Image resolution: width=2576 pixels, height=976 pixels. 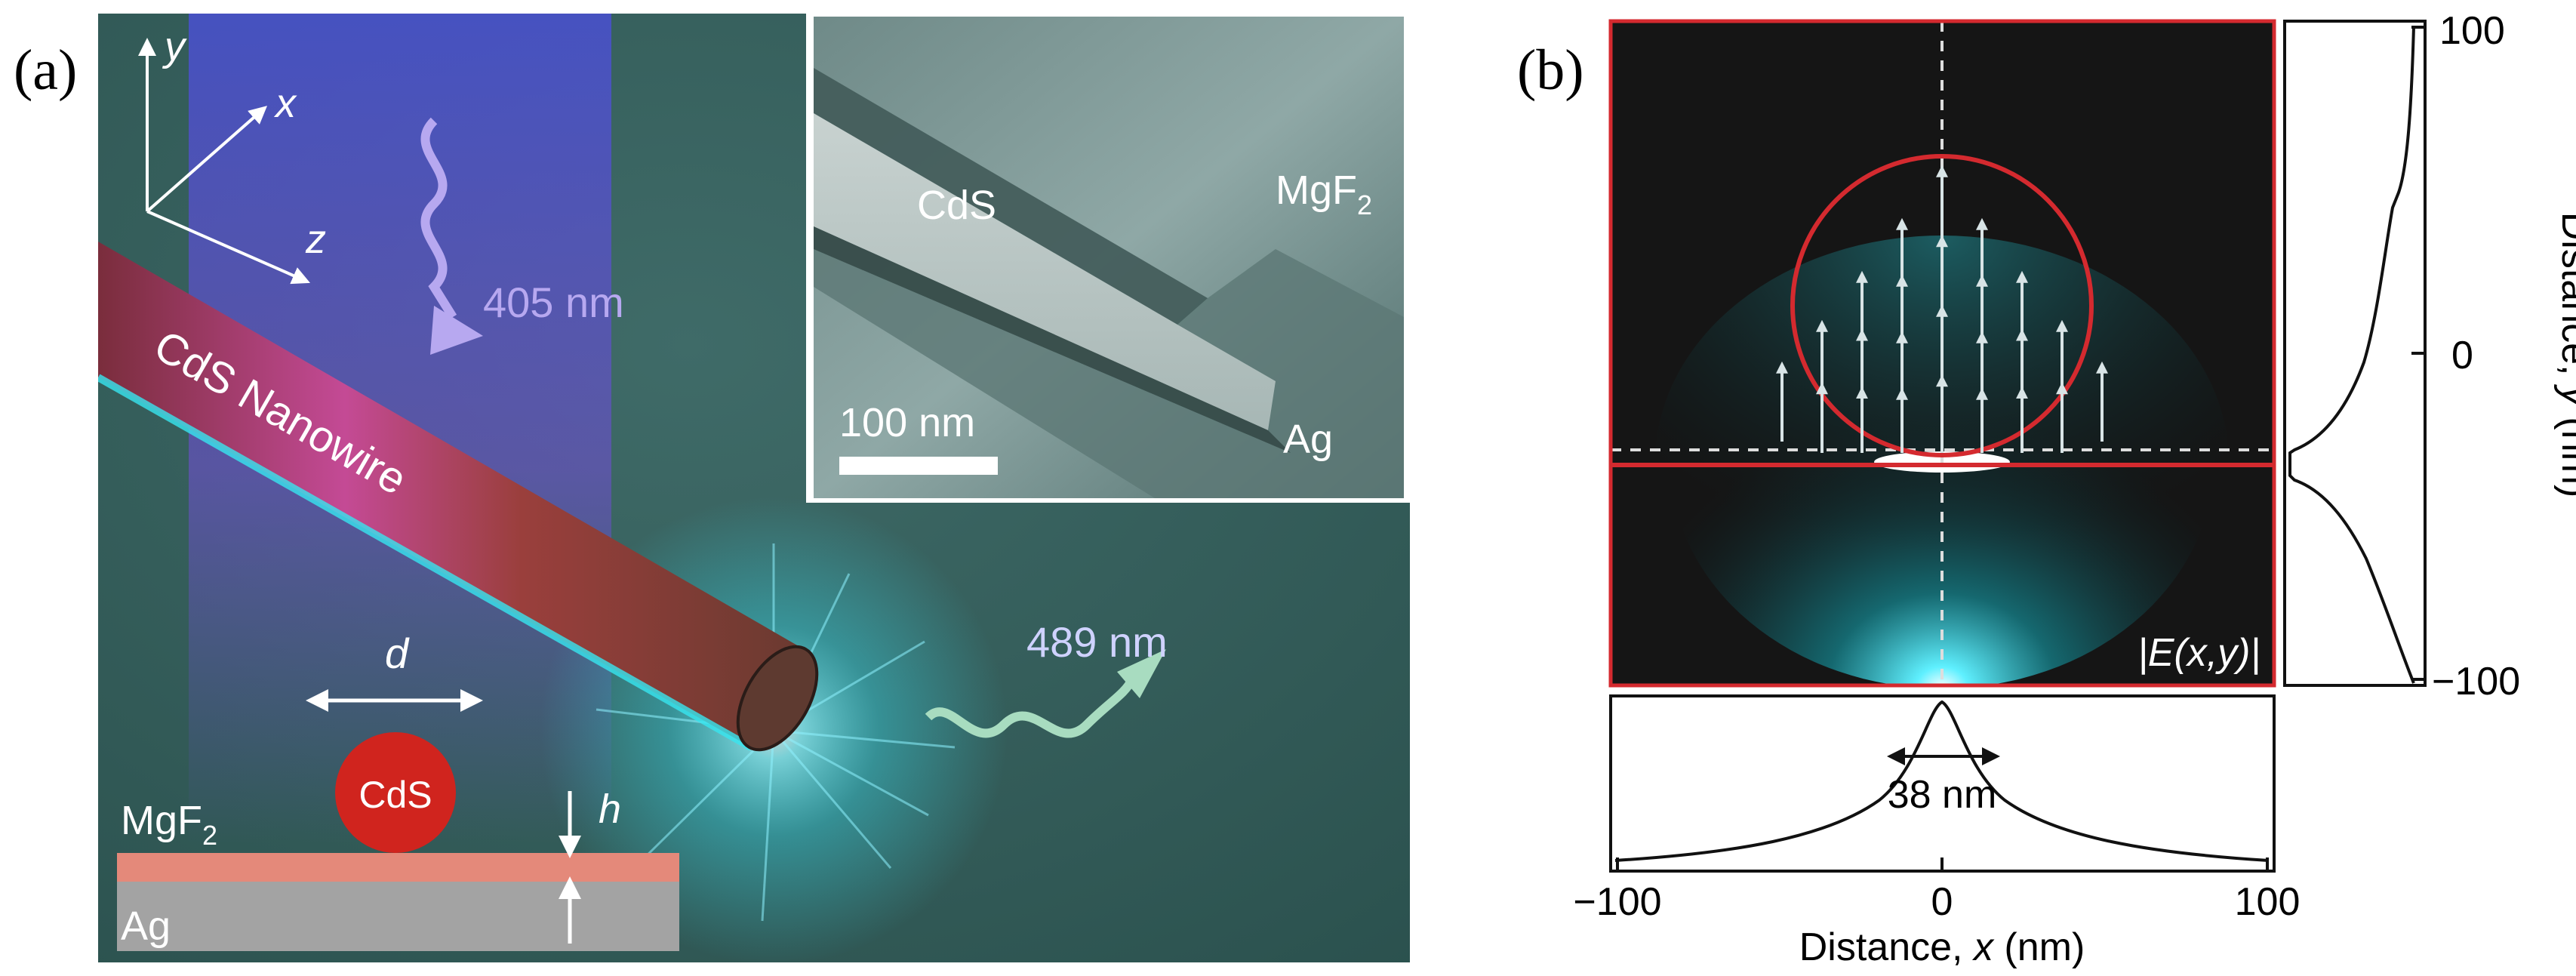 I want to click on field-arrows, so click(x=1942, y=309).